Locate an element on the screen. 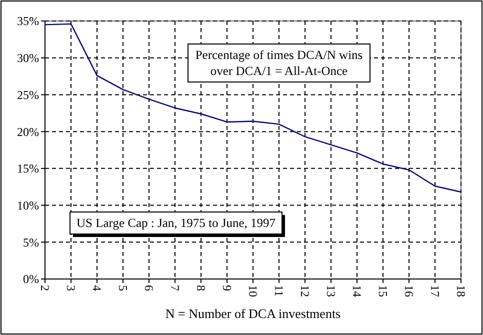 Image resolution: width=483 pixels, height=335 pixels. y-tick-label: 0% is located at coordinates (31, 279).